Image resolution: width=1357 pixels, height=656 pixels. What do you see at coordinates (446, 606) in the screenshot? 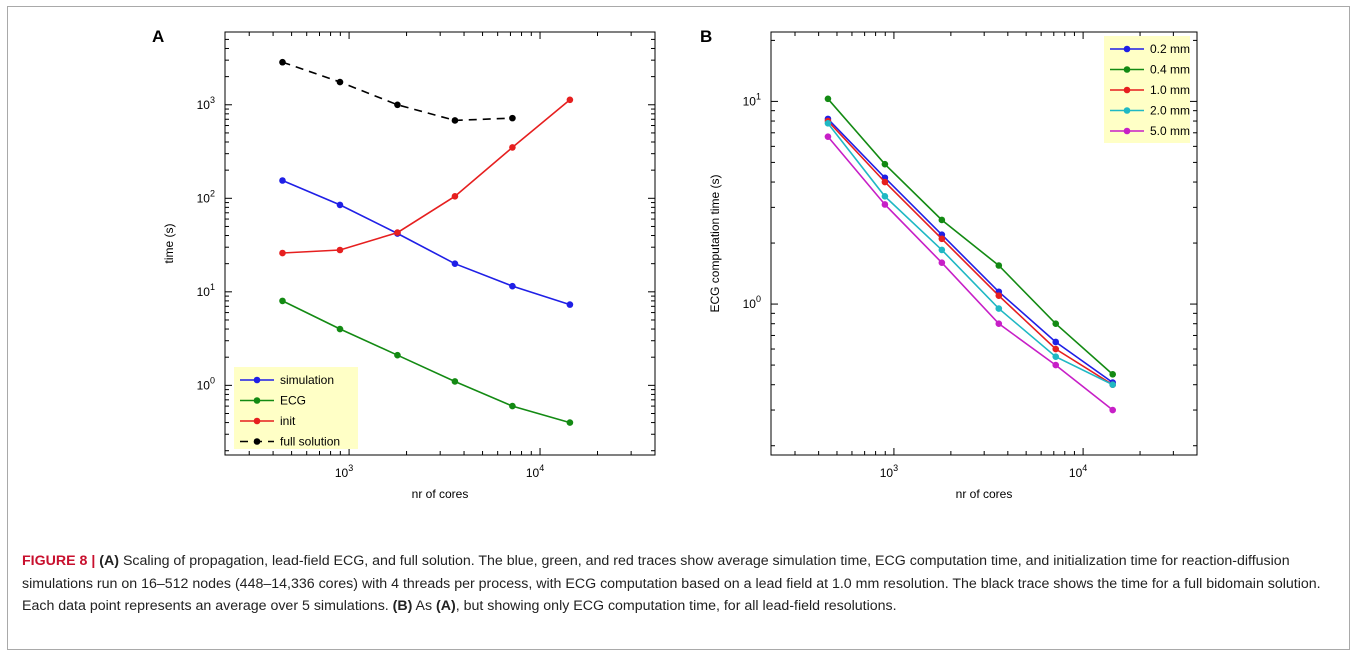
I see `caption-ref-a-2: (A)` at bounding box center [446, 606].